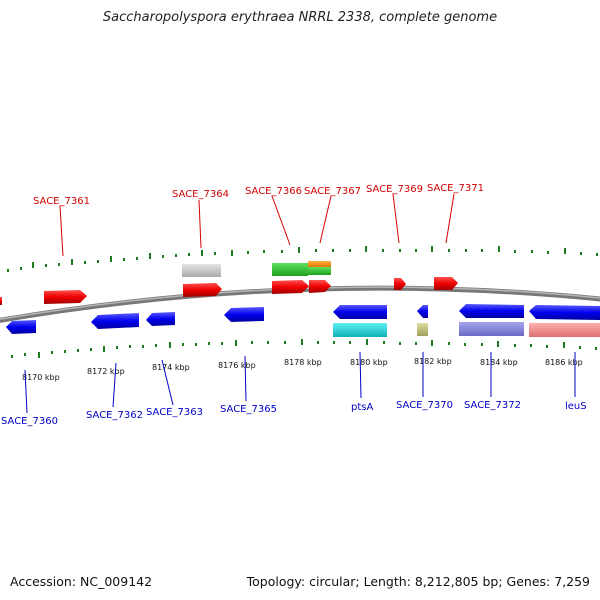 This screenshot has height=600, width=600. Describe the element at coordinates (304, 348) in the screenshot. I see `inner-tick-row` at that location.